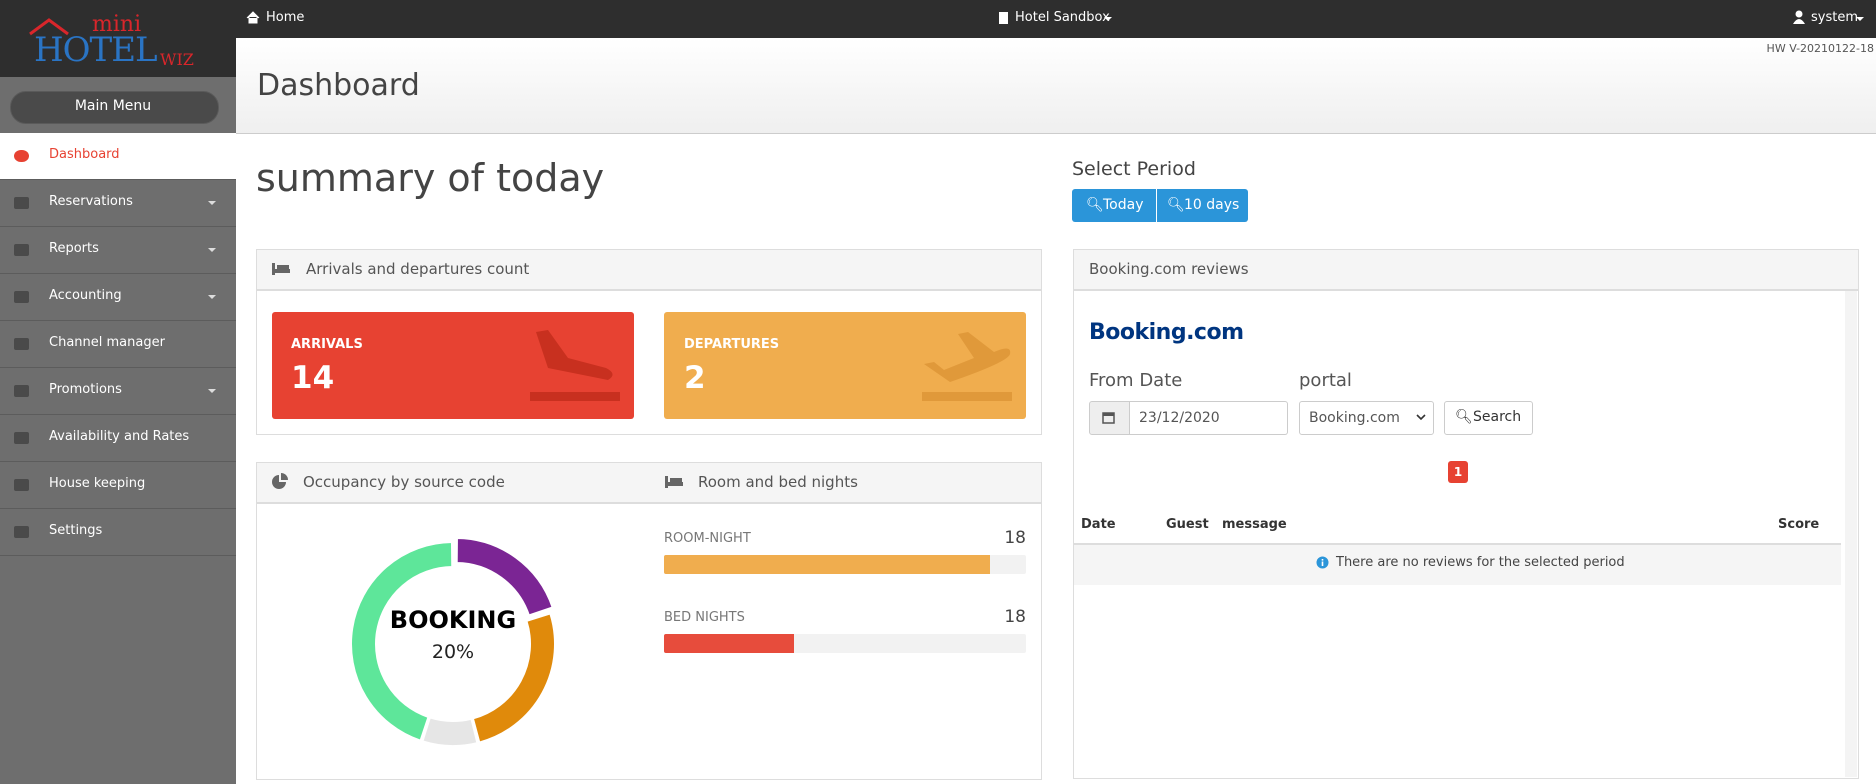 The width and height of the screenshot is (1876, 784). I want to click on bar-label: BED NIGHTS, so click(704, 617).